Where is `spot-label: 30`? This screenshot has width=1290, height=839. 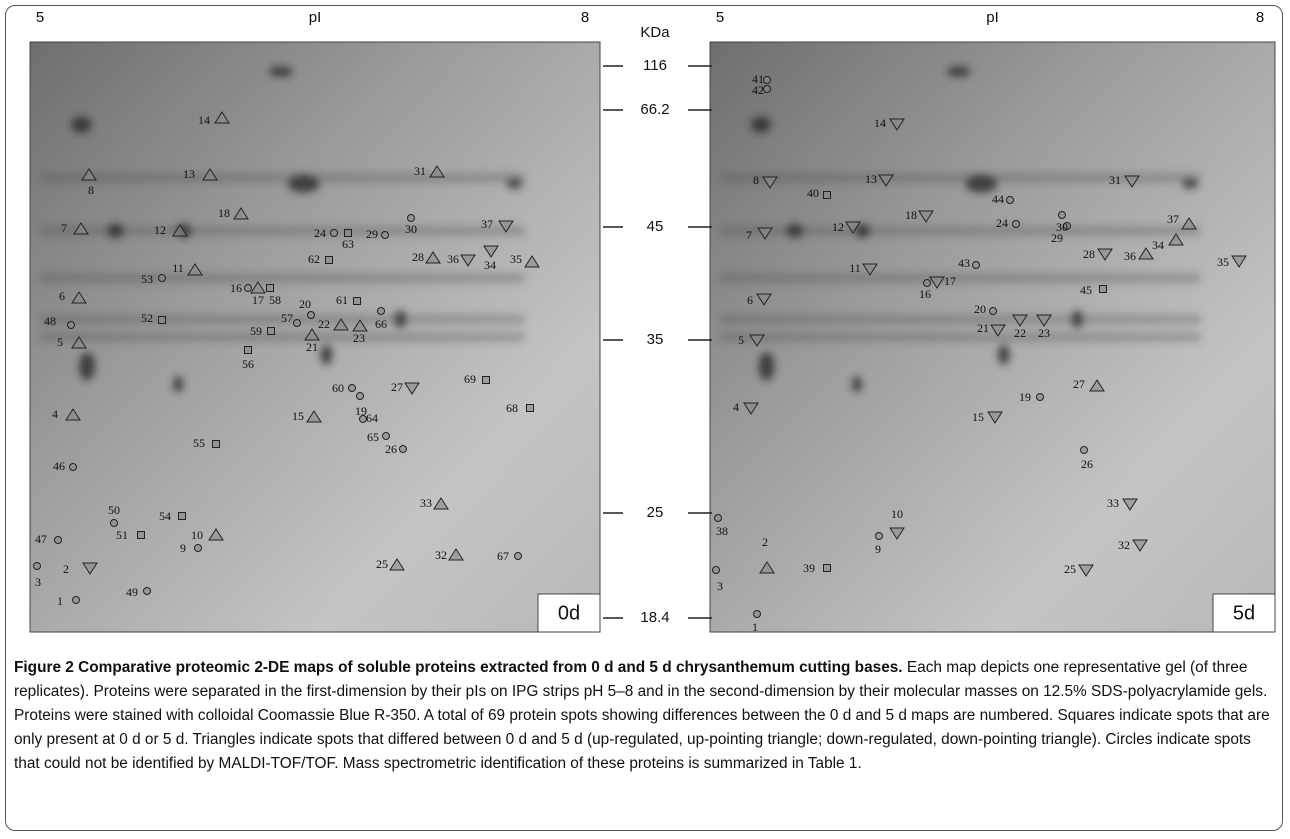 spot-label: 30 is located at coordinates (411, 229).